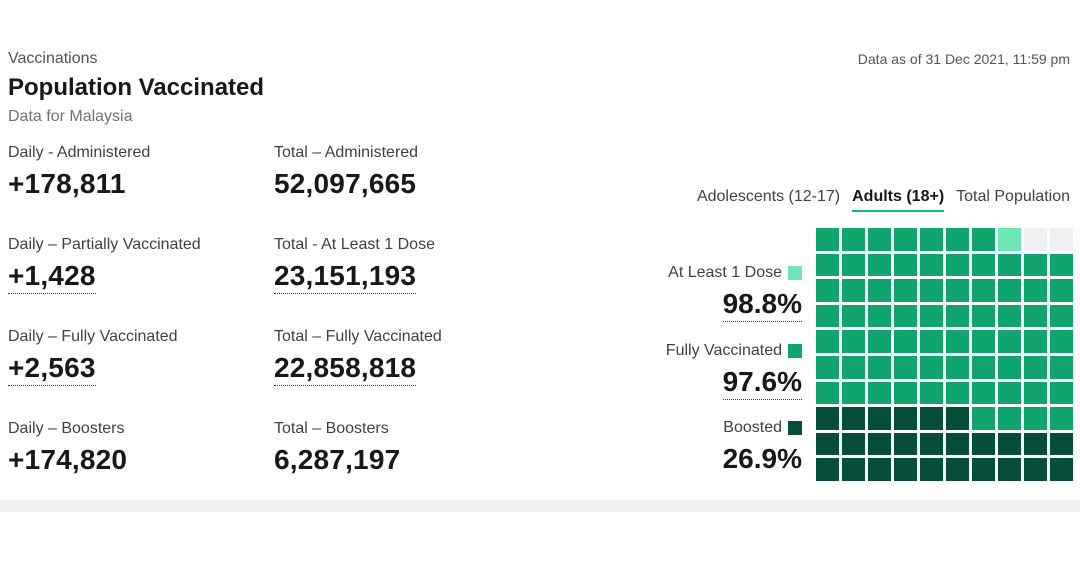 Image resolution: width=1080 pixels, height=564 pixels. Describe the element at coordinates (762, 447) in the screenshot. I see `legend-boosted: Boosted 26.9%` at that location.